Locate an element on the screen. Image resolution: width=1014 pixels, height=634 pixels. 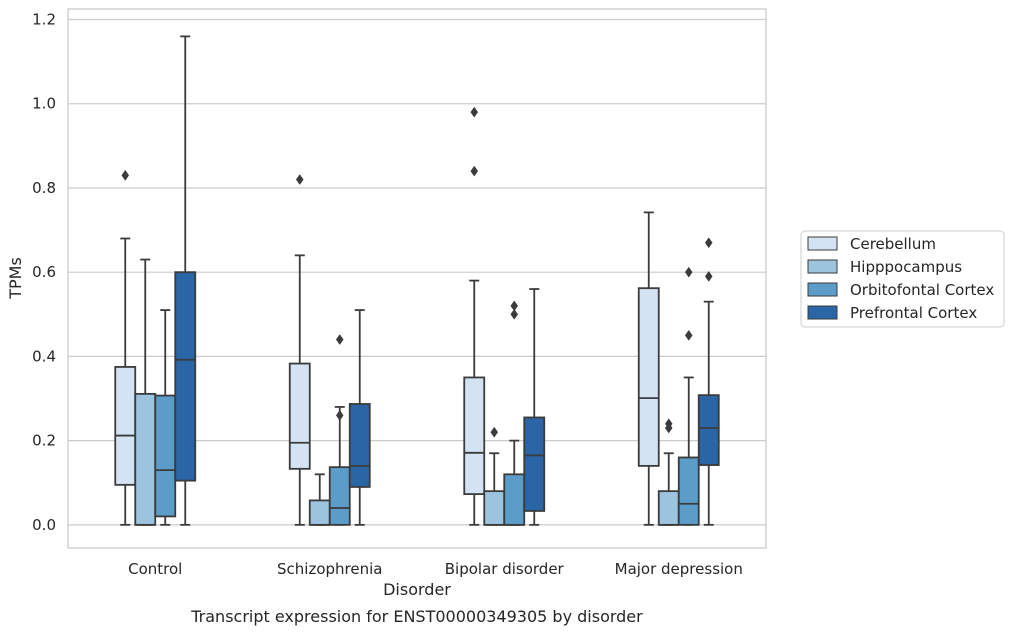
y-tick-label: 0.6 is located at coordinates (44, 272).